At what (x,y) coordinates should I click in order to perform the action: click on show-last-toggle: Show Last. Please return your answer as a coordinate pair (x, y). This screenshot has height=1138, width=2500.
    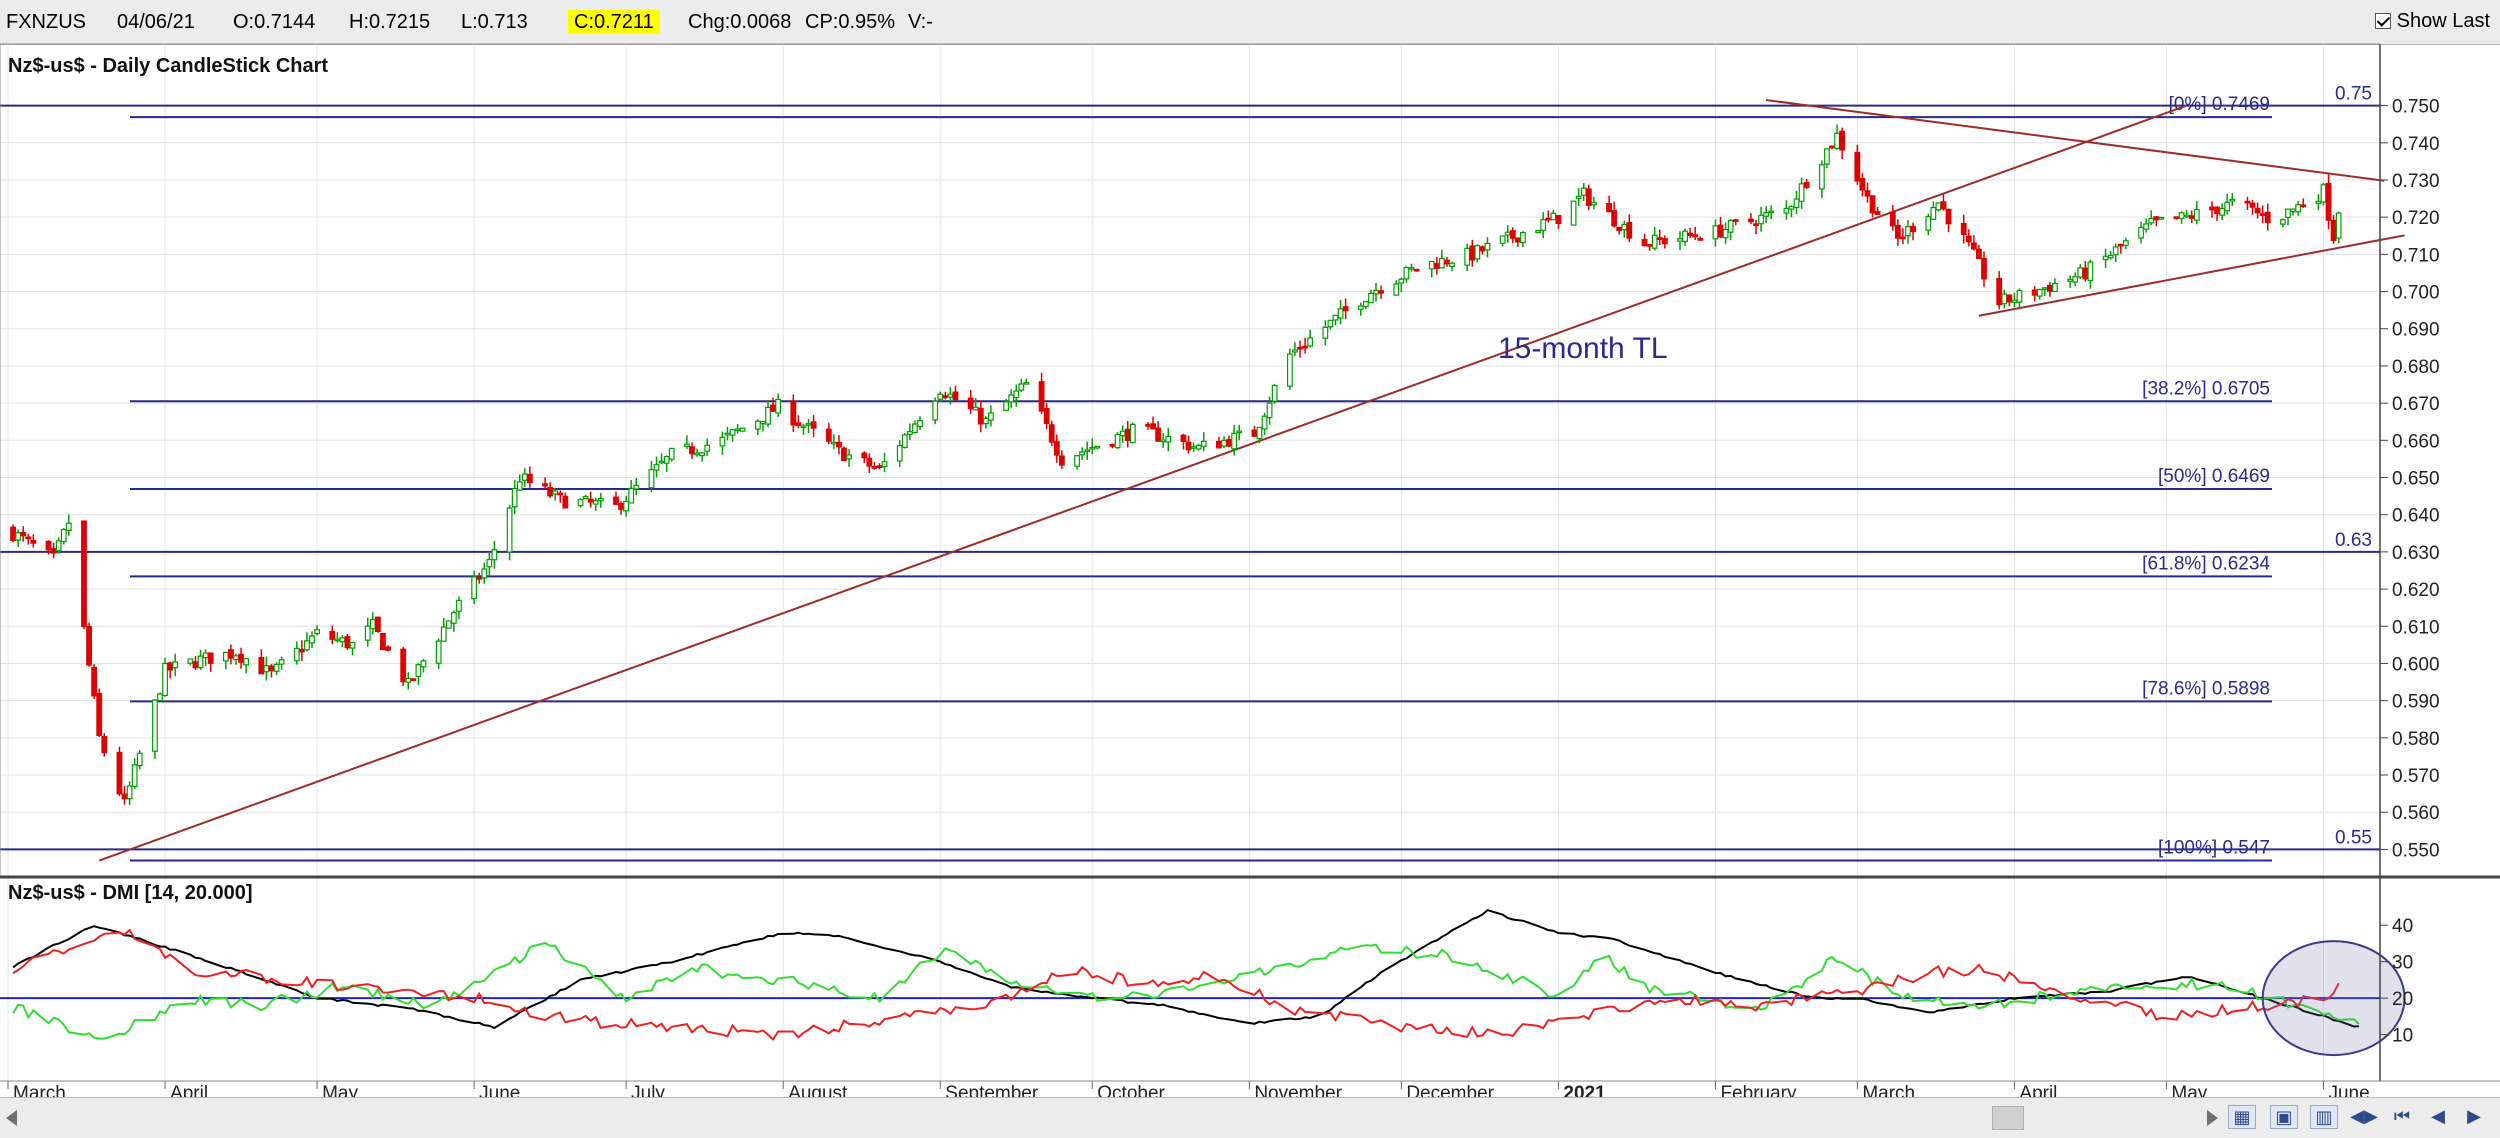
    Looking at the image, I should click on (2432, 21).